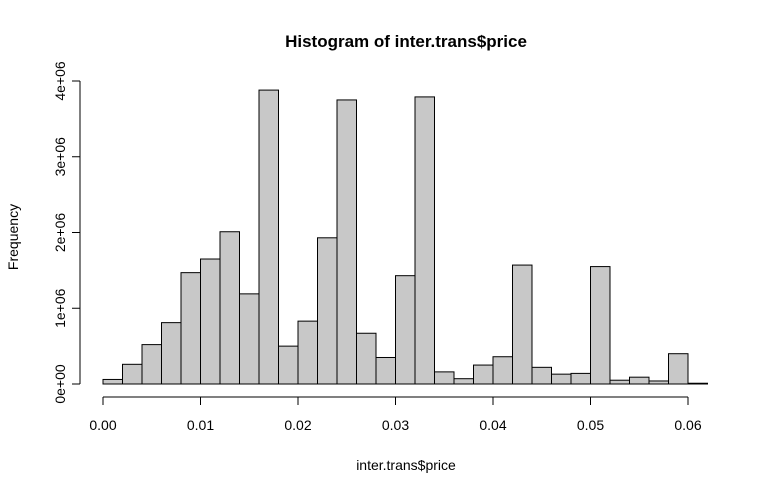 The width and height of the screenshot is (775, 494). What do you see at coordinates (60, 384) in the screenshot?
I see `y-tick-label: 0e+00` at bounding box center [60, 384].